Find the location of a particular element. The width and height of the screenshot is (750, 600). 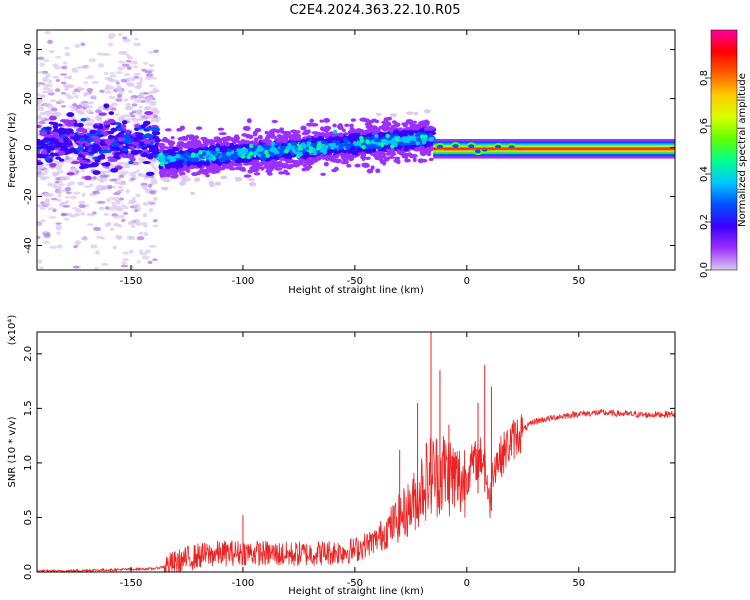

snr-x-tick-label: 0 is located at coordinates (467, 583).